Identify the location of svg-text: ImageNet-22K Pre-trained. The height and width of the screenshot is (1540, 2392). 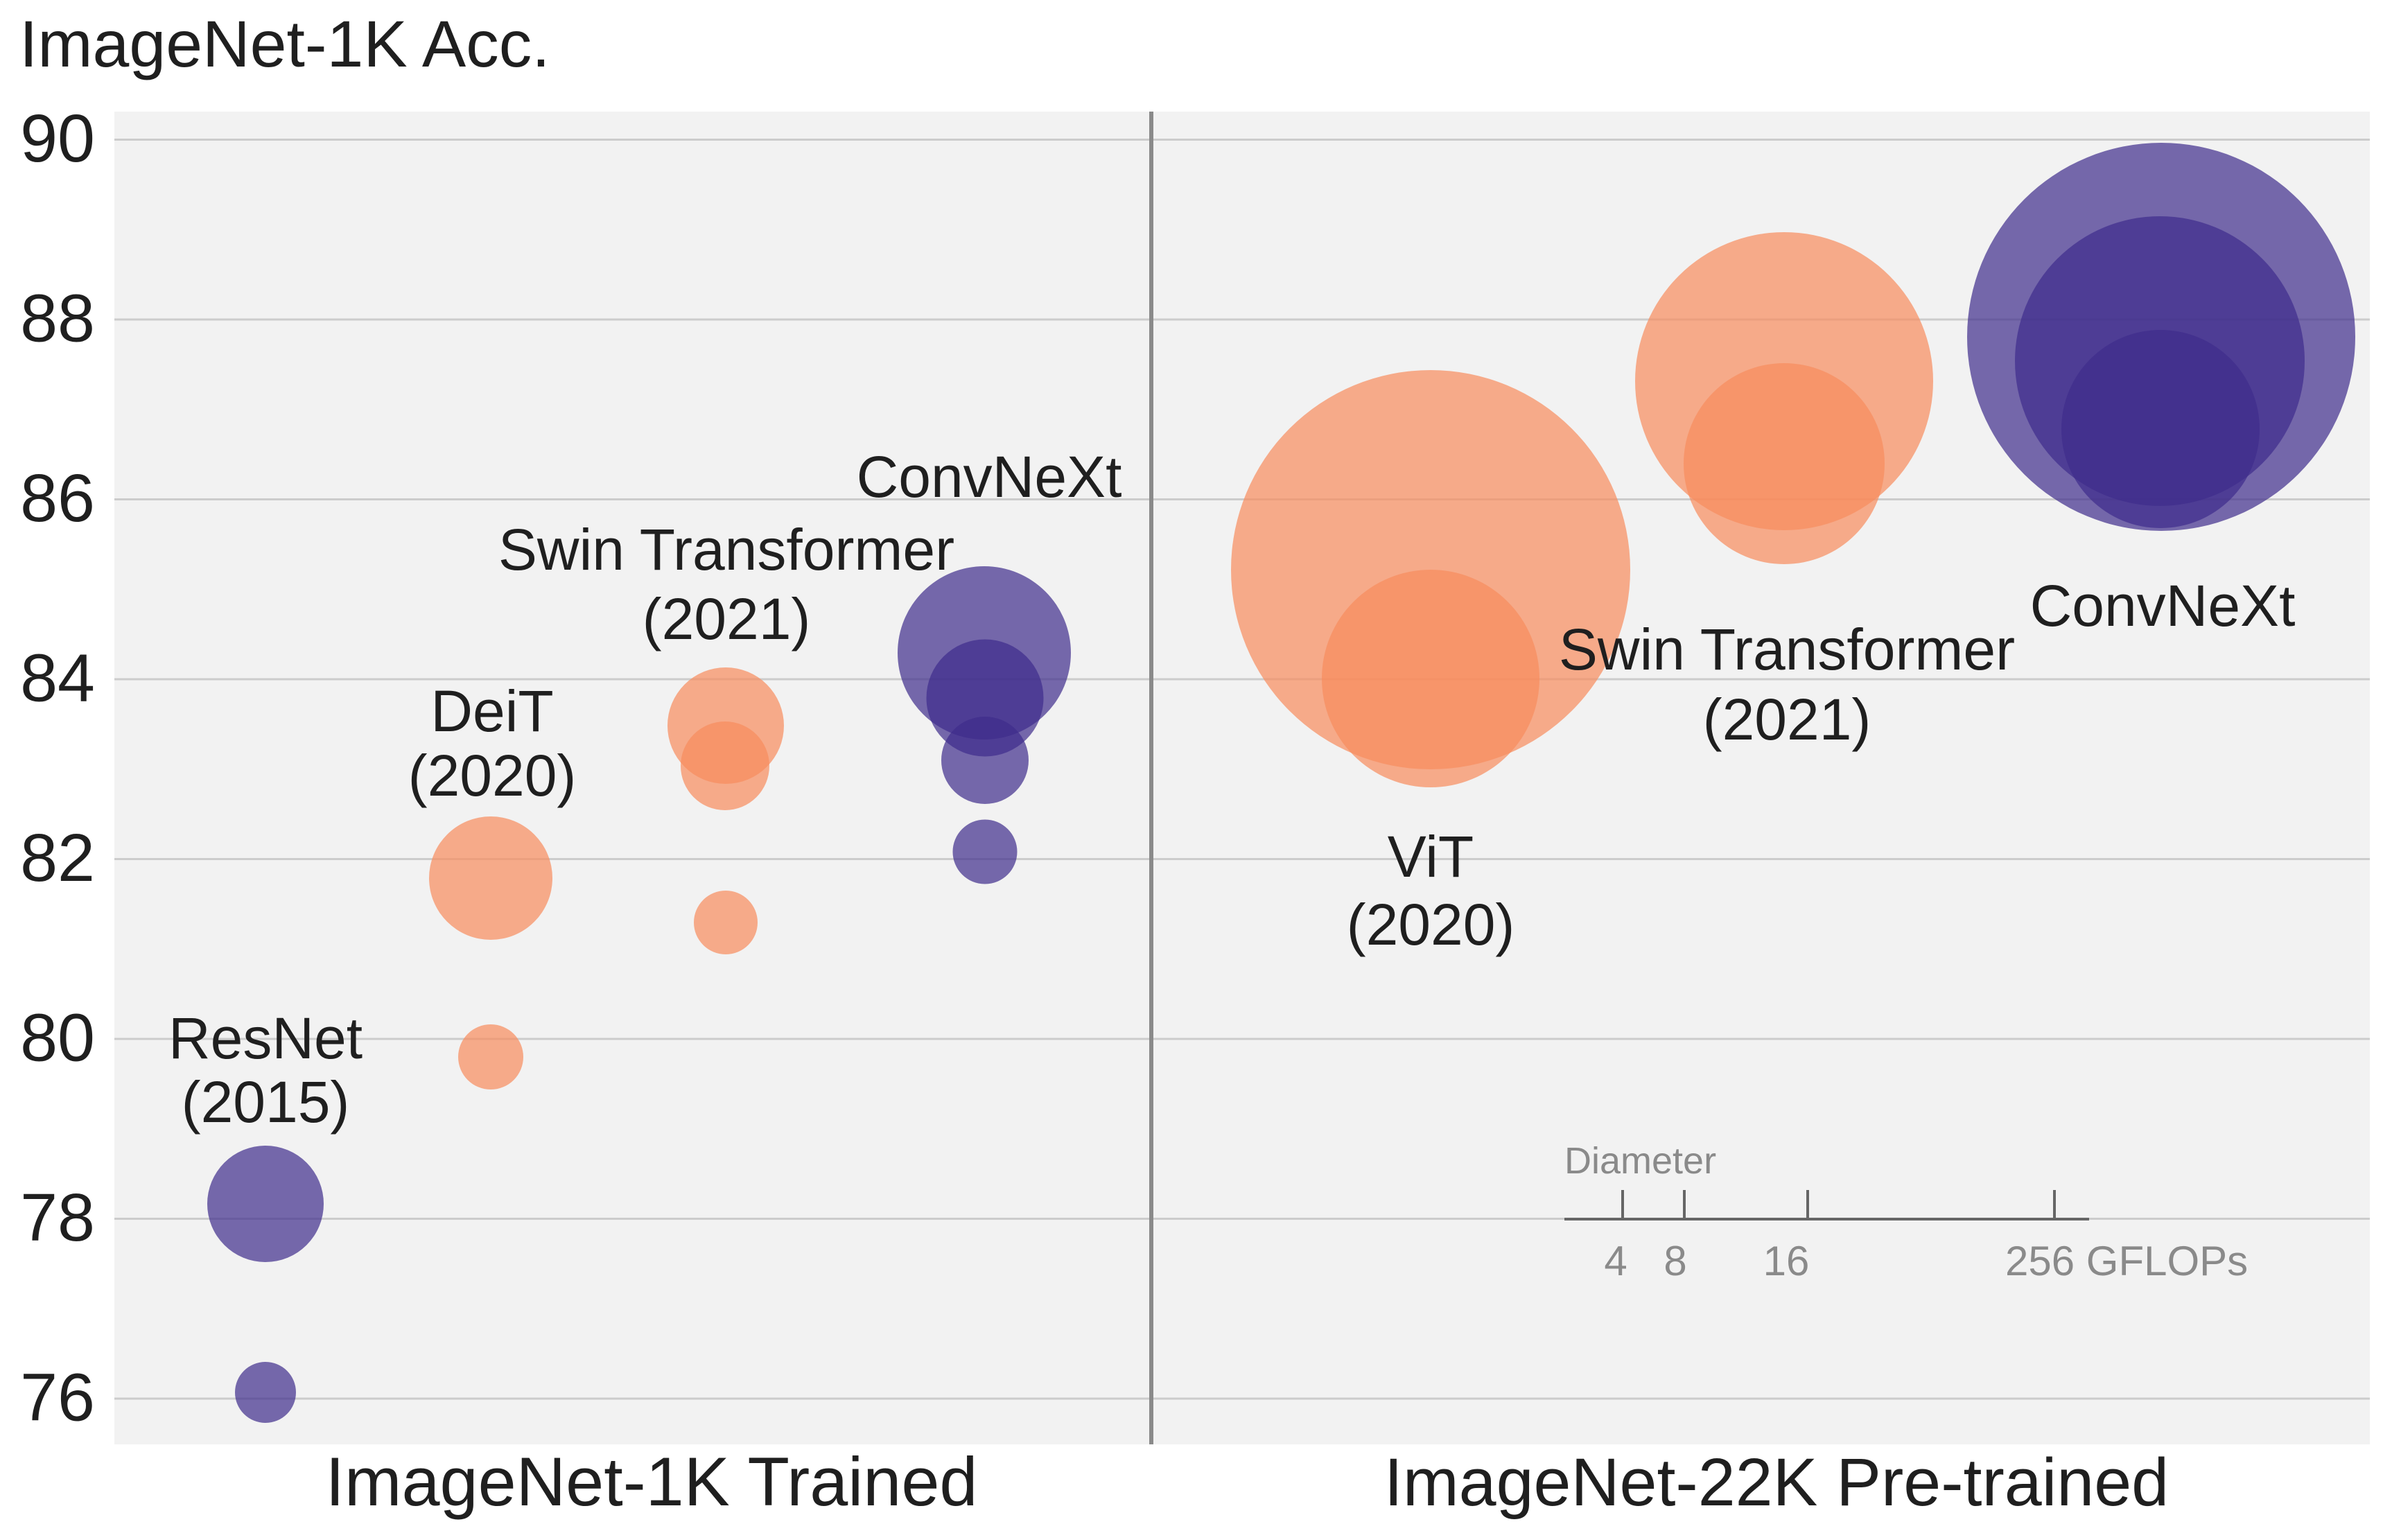
(1776, 1482).